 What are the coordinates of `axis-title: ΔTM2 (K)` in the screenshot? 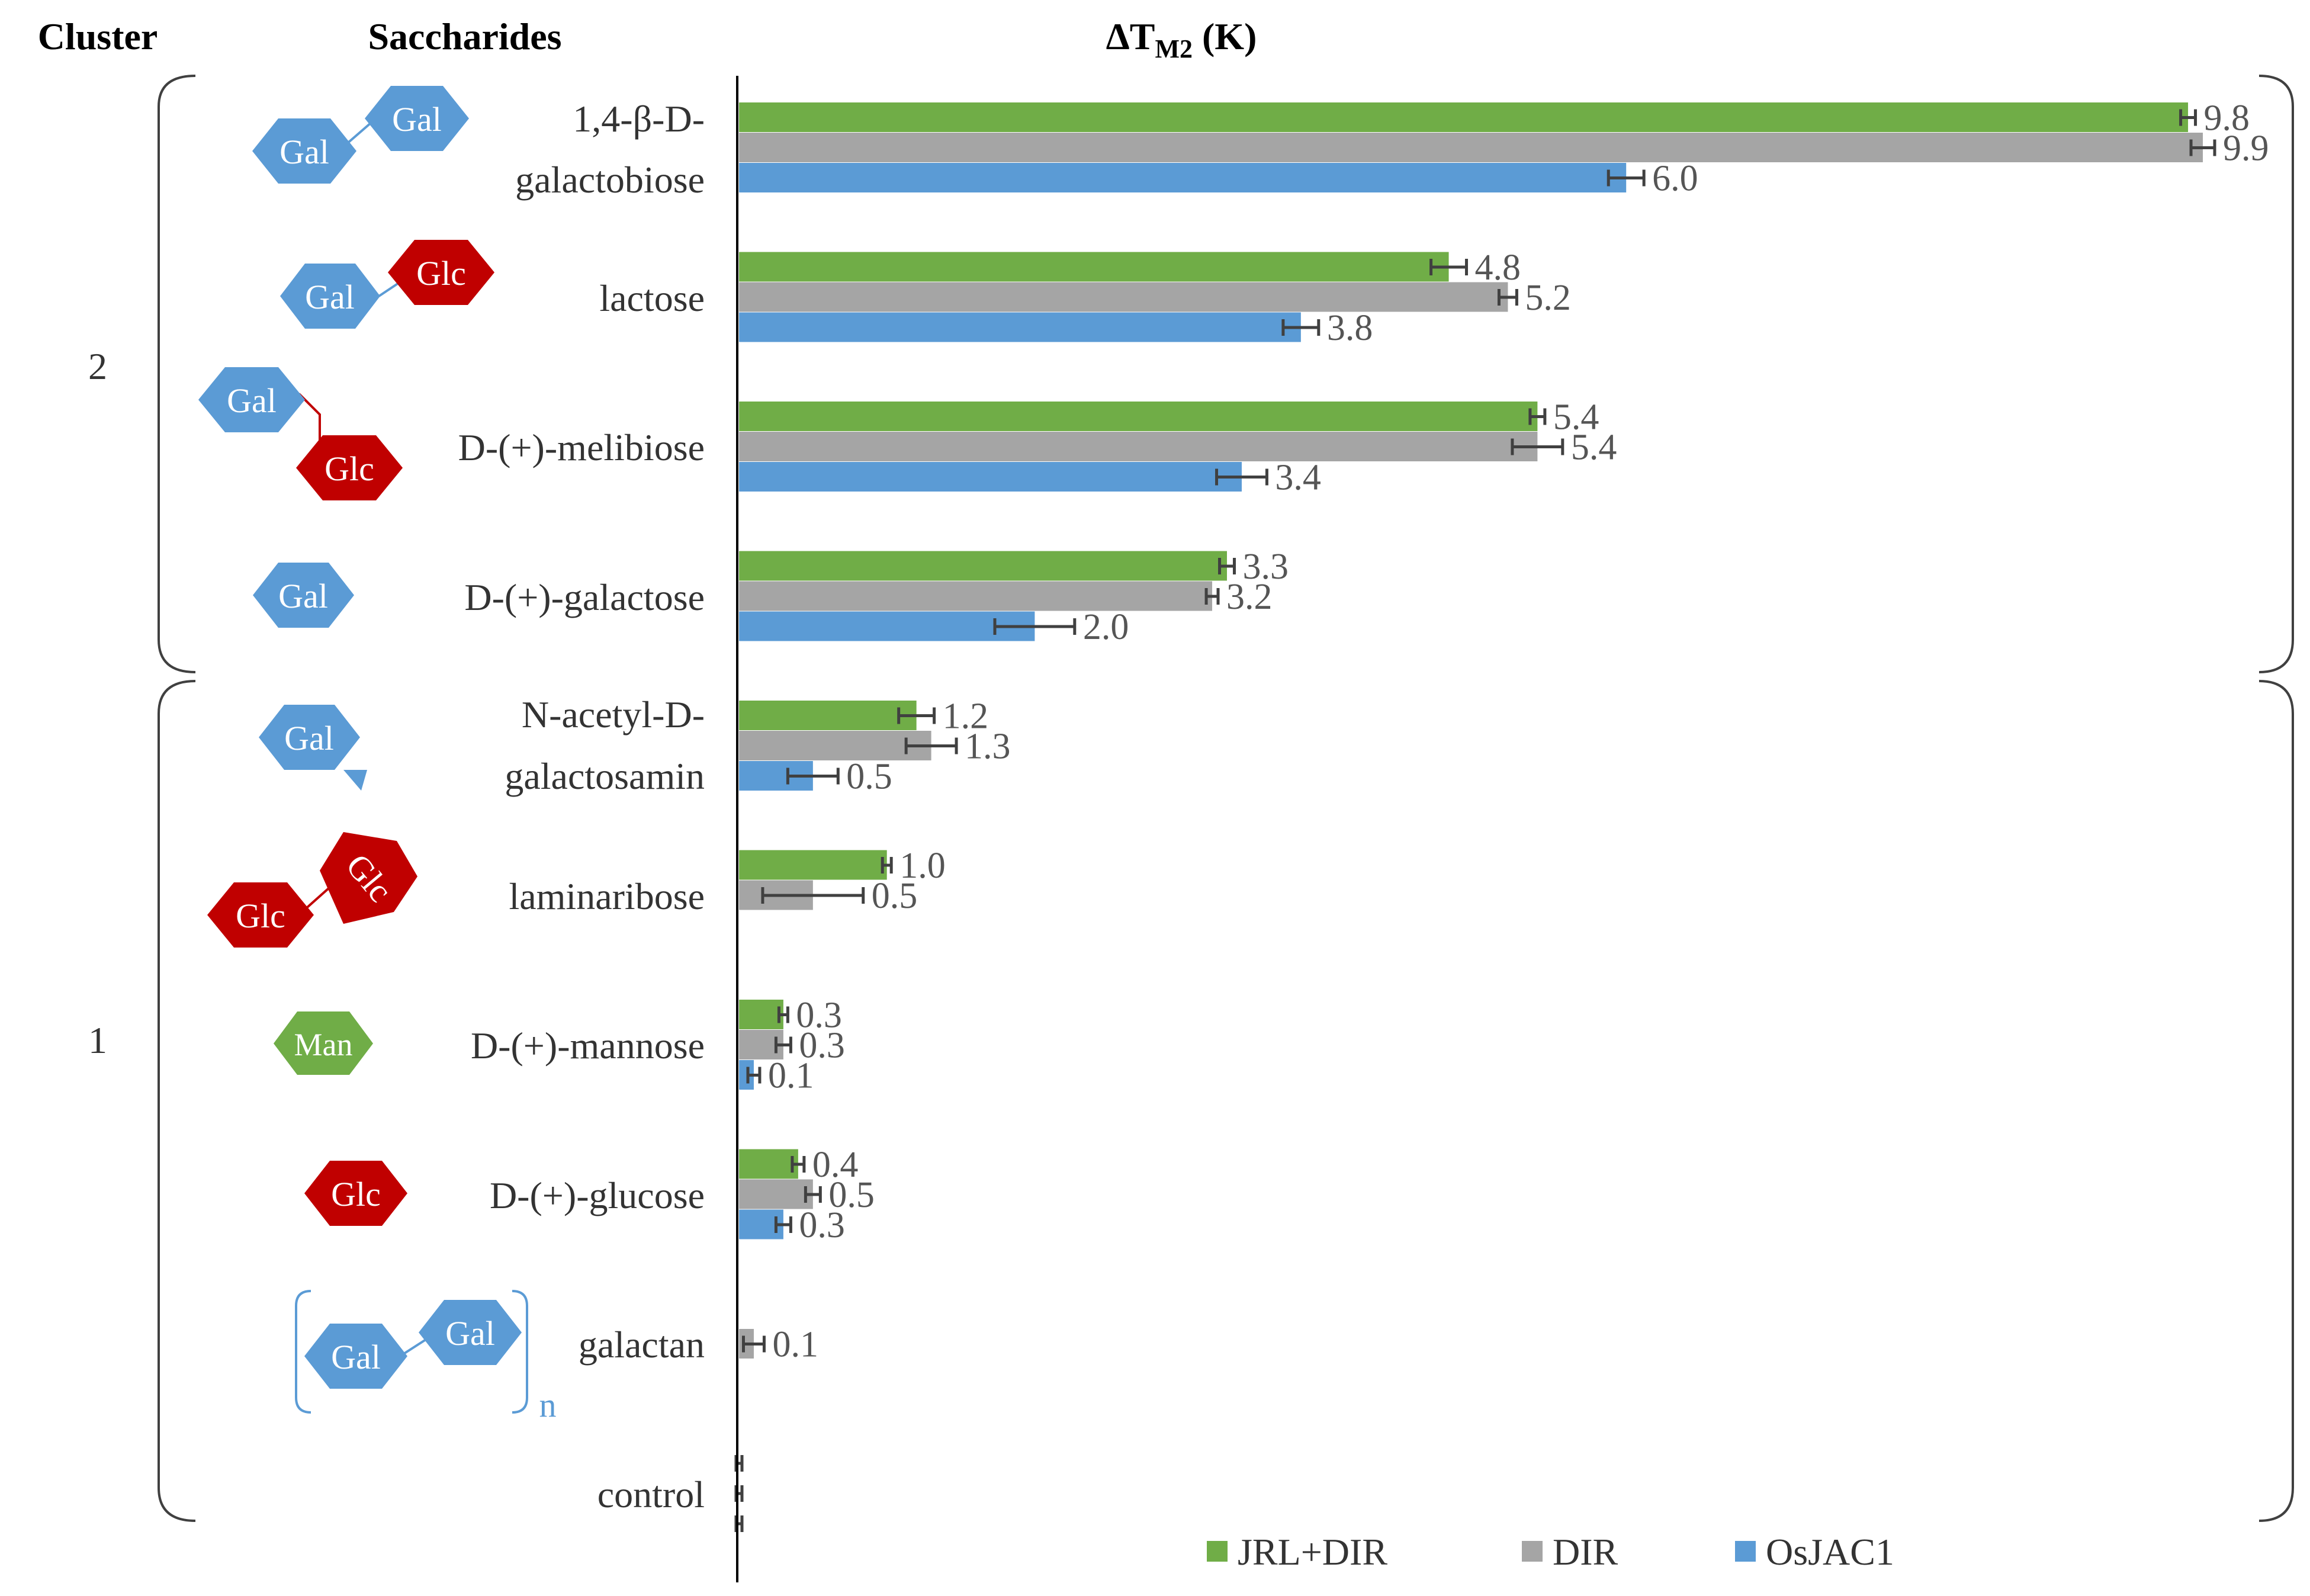 It's located at (1181, 39).